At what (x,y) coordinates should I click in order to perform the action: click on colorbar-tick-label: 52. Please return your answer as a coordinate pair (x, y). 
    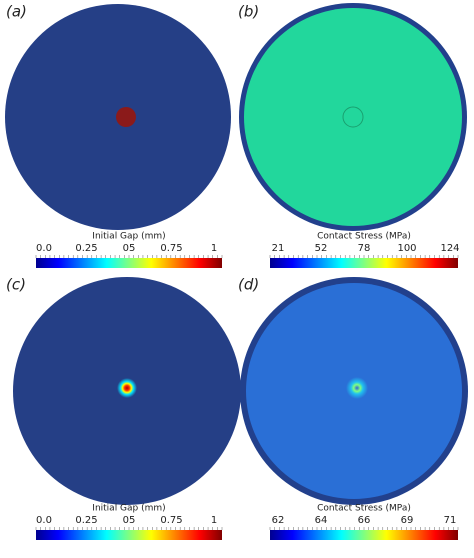
    Looking at the image, I should click on (321, 248).